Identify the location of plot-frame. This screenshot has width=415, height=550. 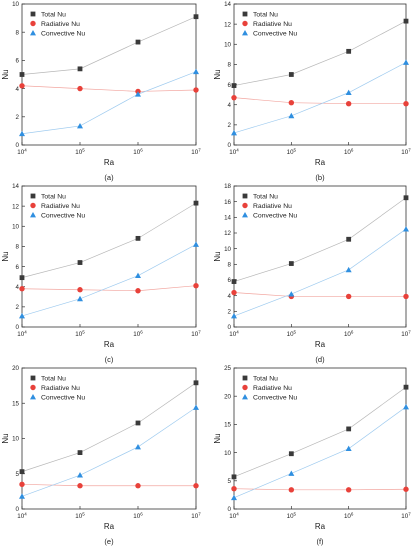
(109, 256).